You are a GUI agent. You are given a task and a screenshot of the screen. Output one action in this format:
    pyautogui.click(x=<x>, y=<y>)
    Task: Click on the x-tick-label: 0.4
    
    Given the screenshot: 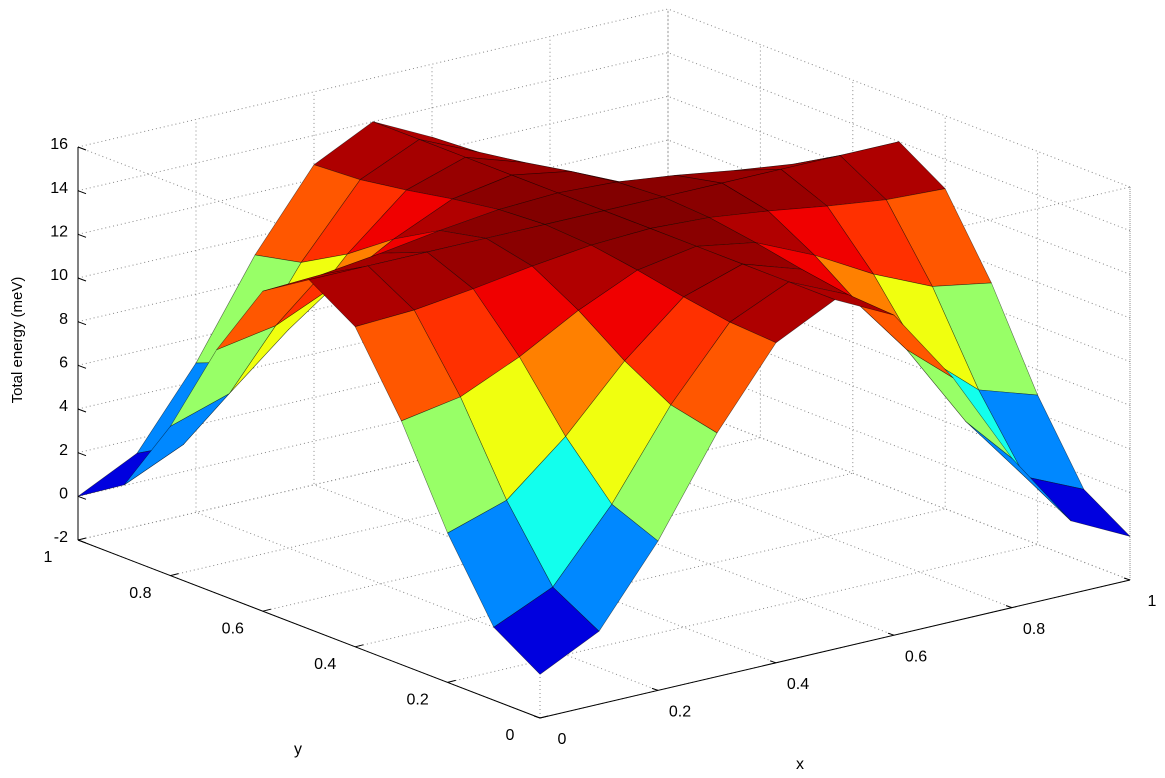 What is the action you would take?
    pyautogui.click(x=798, y=684)
    